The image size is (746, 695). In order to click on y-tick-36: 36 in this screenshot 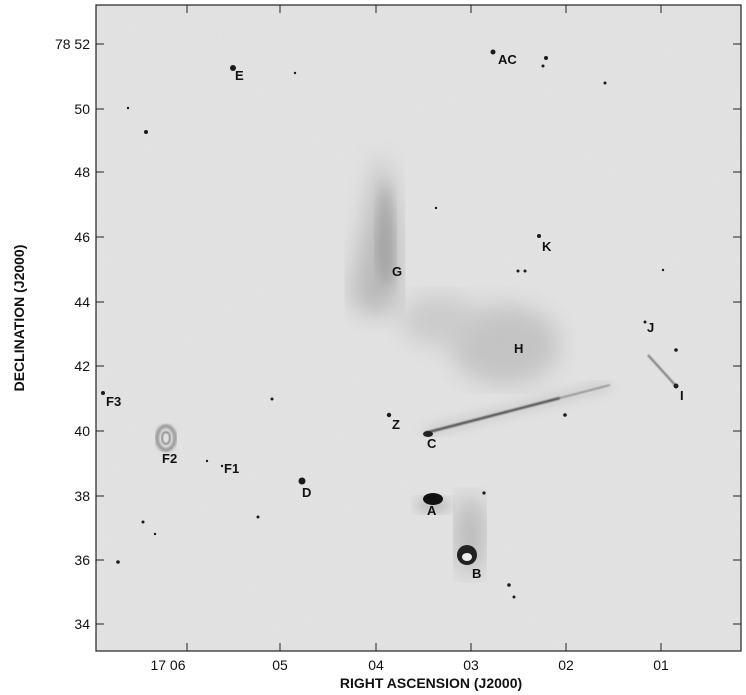, I will do `click(82, 560)`.